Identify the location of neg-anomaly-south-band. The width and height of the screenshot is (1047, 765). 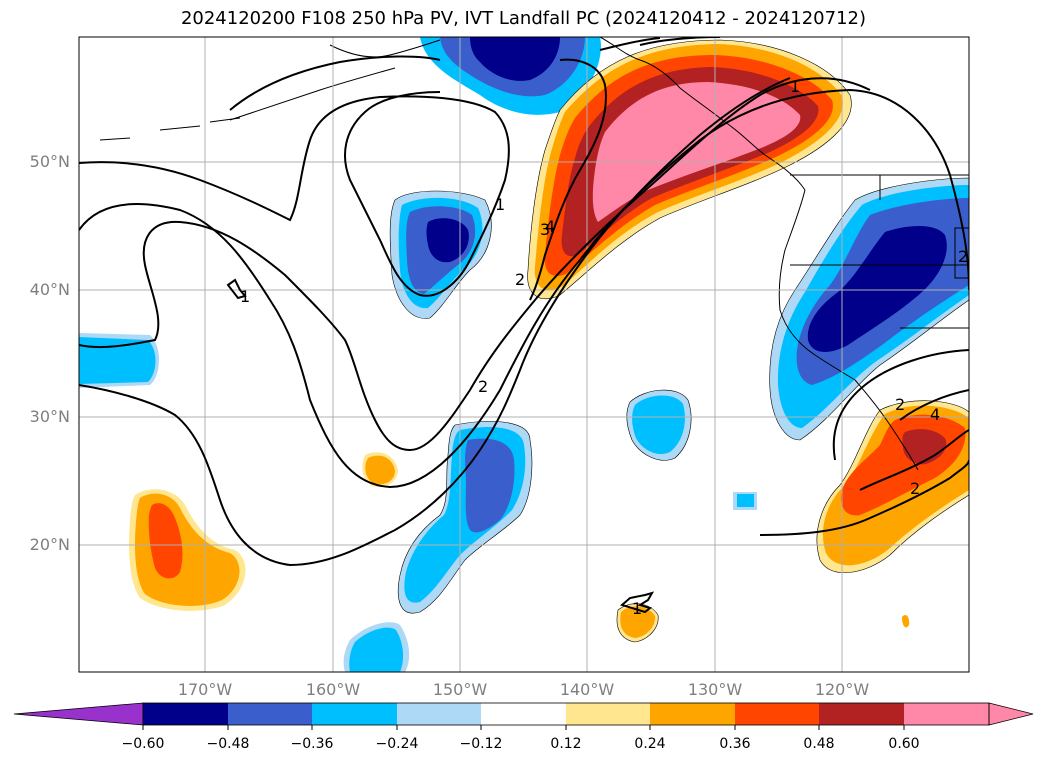
(437, 546).